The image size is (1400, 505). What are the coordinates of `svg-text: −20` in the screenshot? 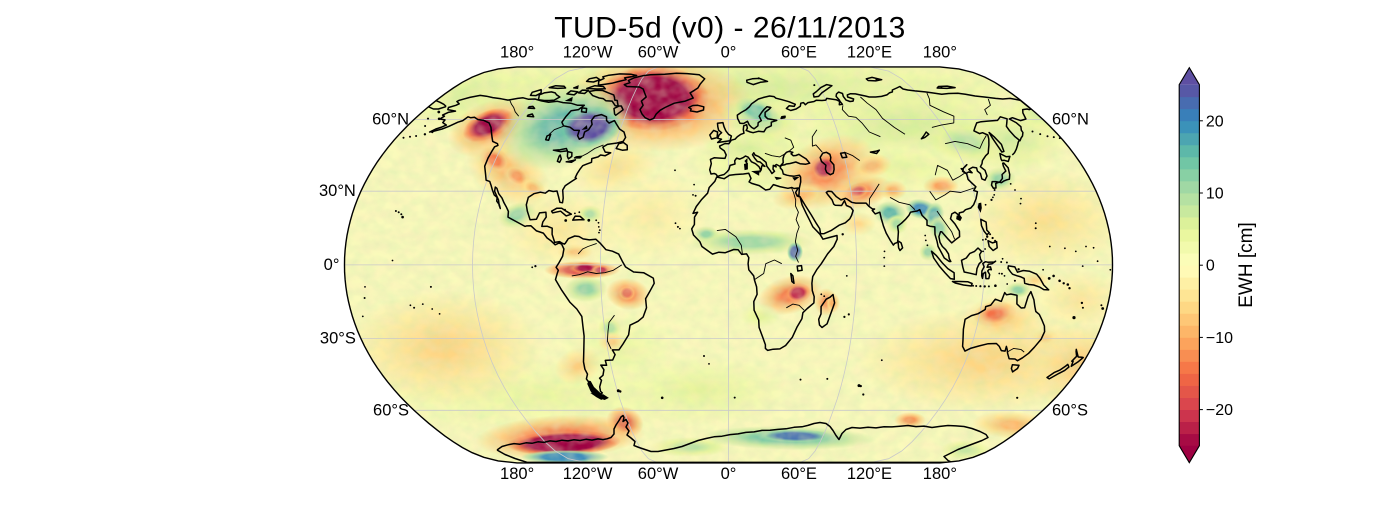 It's located at (1219, 410).